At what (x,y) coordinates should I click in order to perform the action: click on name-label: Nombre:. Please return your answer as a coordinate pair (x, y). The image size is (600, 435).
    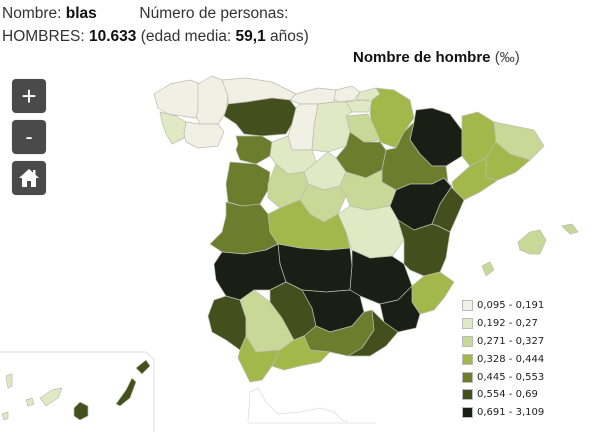
    Looking at the image, I should click on (32, 13).